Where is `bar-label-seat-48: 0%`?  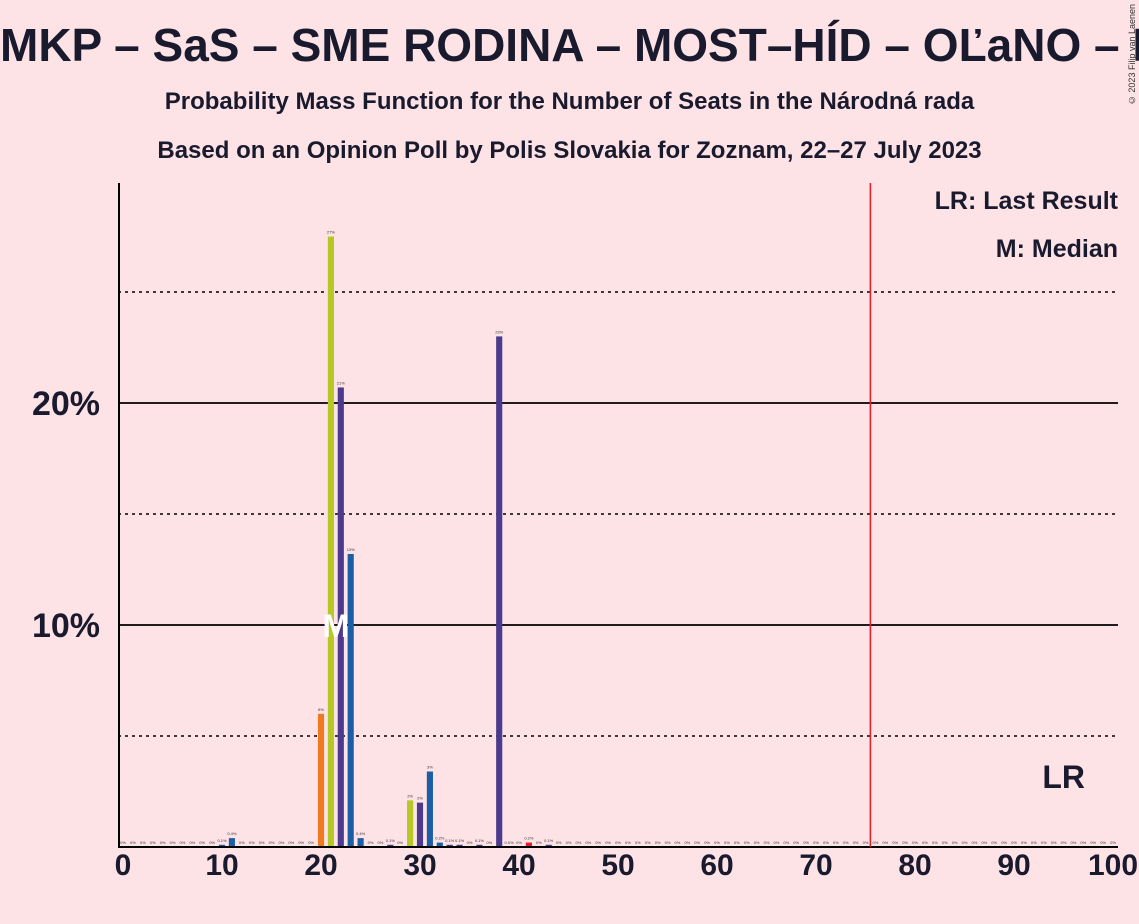
bar-label-seat-48: 0% is located at coordinates (598, 842).